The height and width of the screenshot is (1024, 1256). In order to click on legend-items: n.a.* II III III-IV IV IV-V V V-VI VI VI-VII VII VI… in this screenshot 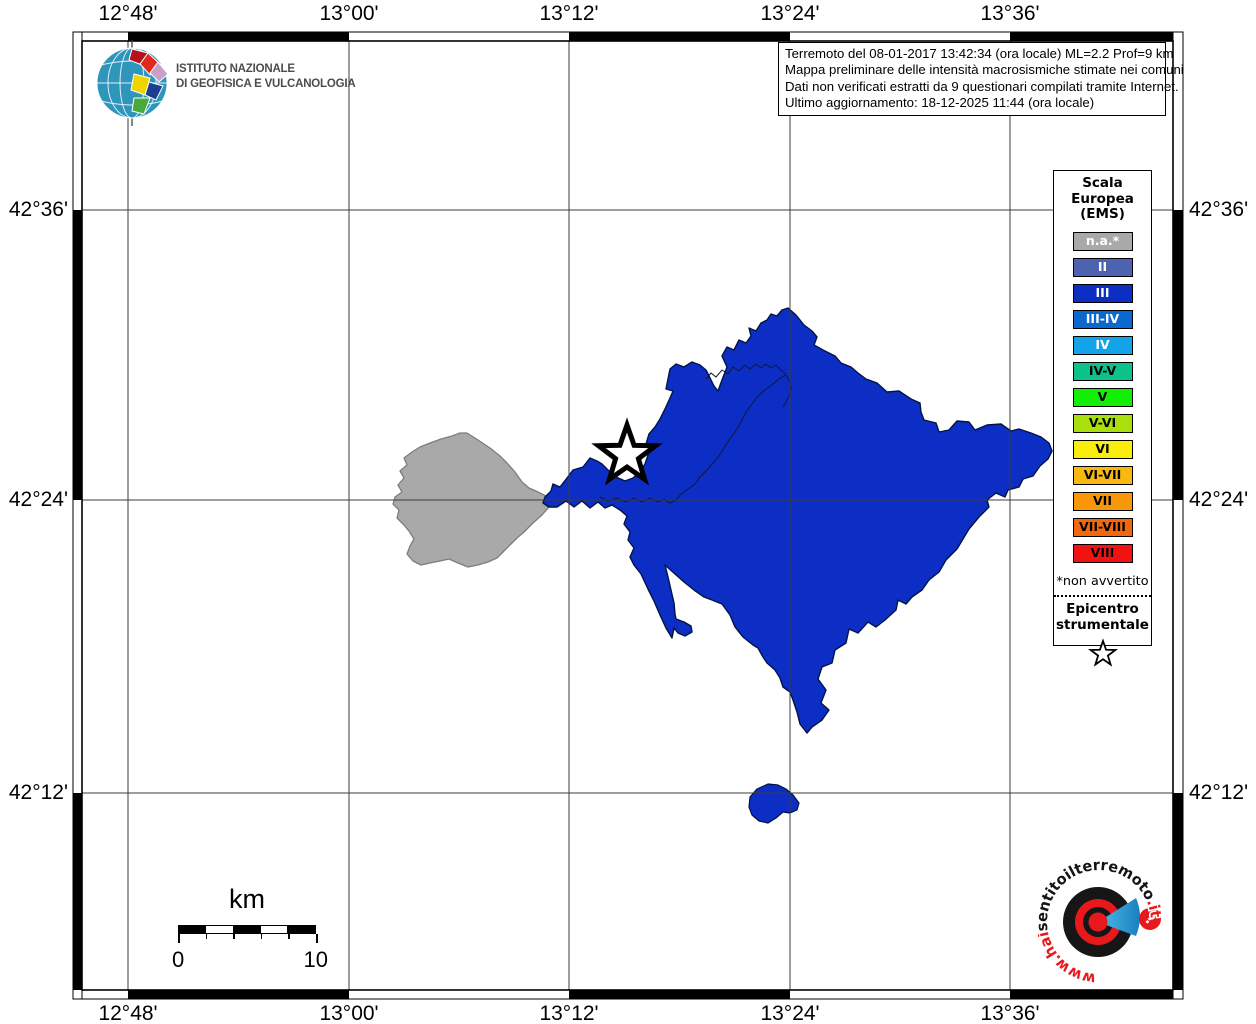, I will do `click(1102, 397)`.